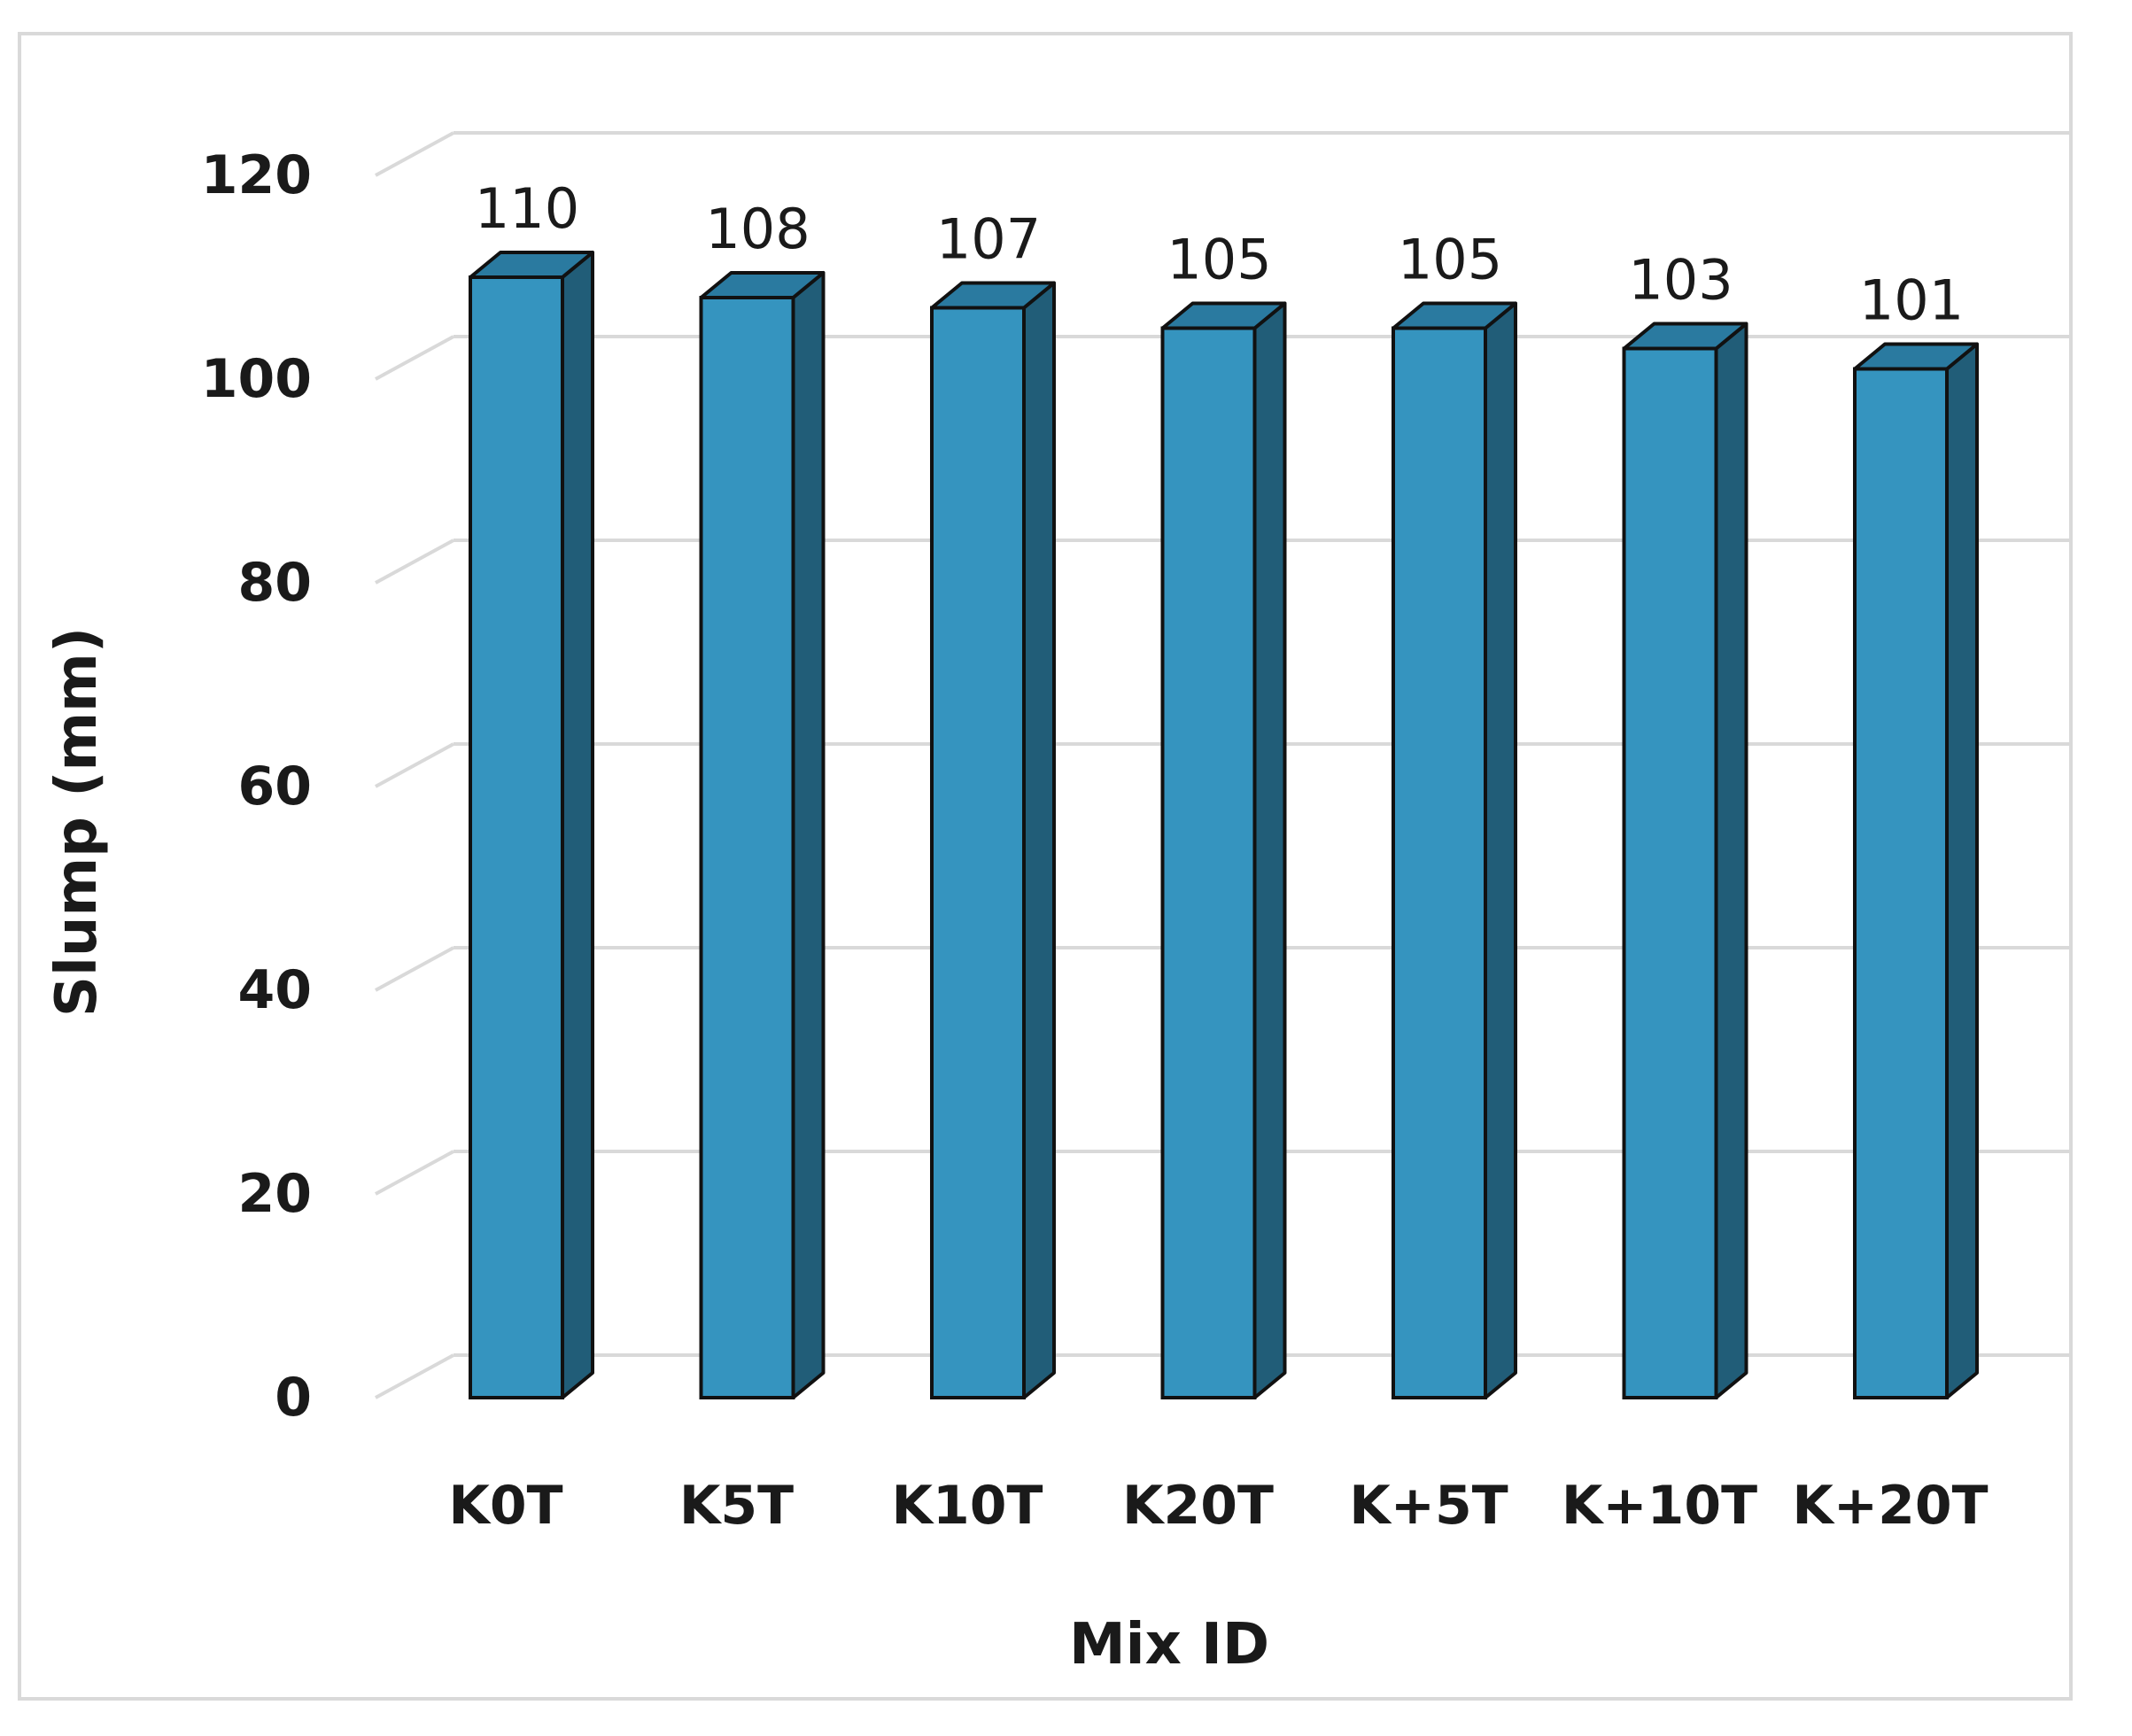 This screenshot has height=1736, width=2132. Describe the element at coordinates (1670, 872) in the screenshot. I see `bar-front-K+10T` at that location.